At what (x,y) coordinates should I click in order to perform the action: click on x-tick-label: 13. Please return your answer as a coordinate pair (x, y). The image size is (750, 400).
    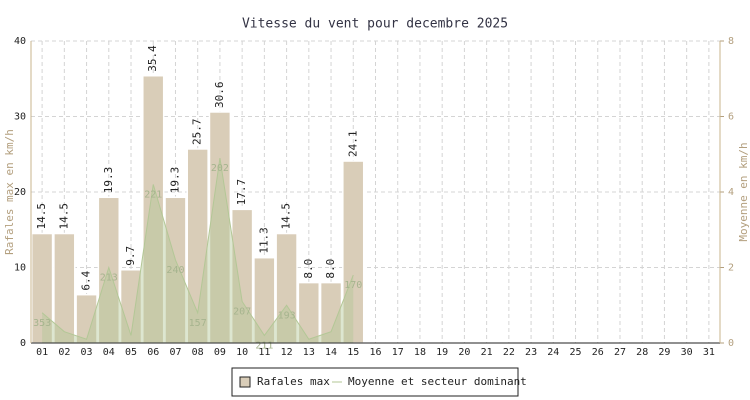
    Looking at the image, I should click on (309, 352).